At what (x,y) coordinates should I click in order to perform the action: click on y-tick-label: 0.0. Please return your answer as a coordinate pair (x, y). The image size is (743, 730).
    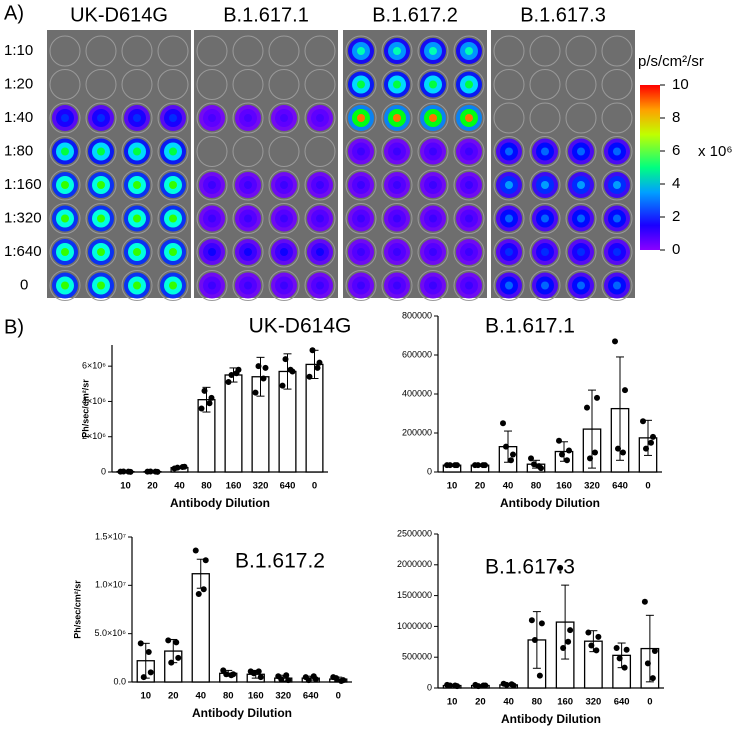
    Looking at the image, I should click on (119, 681).